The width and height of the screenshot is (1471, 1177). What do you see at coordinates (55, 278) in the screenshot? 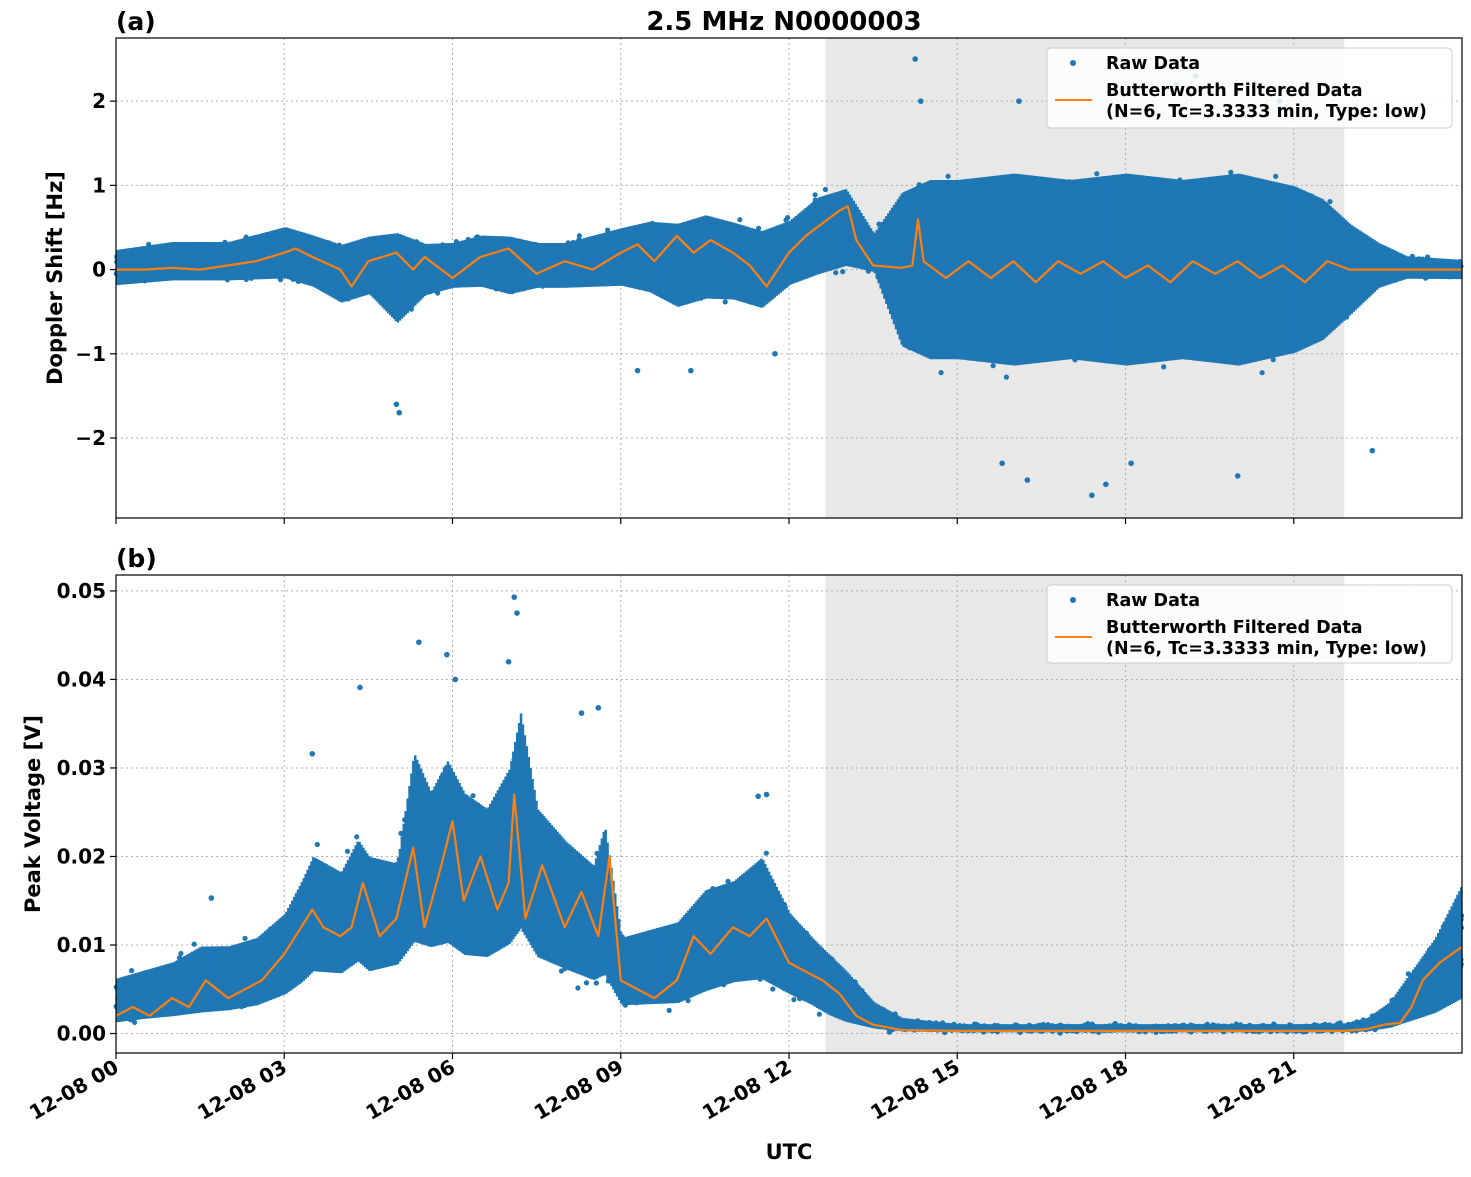
I see `panel-a-y-axis-label: Doppler Shift [Hz]` at bounding box center [55, 278].